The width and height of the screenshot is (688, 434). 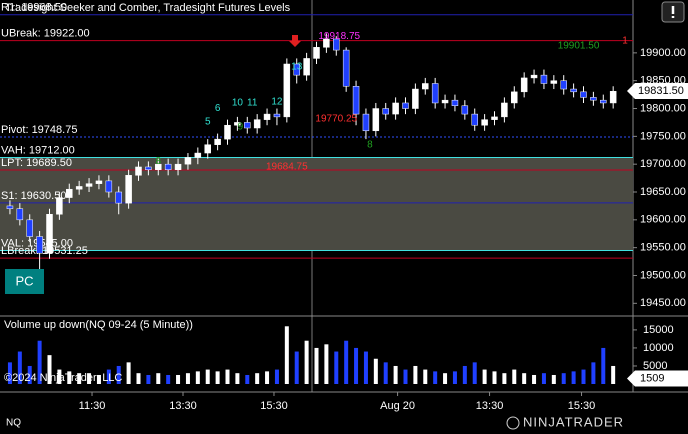 What do you see at coordinates (92, 406) in the screenshot?
I see `x-tick-label: 11:30` at bounding box center [92, 406].